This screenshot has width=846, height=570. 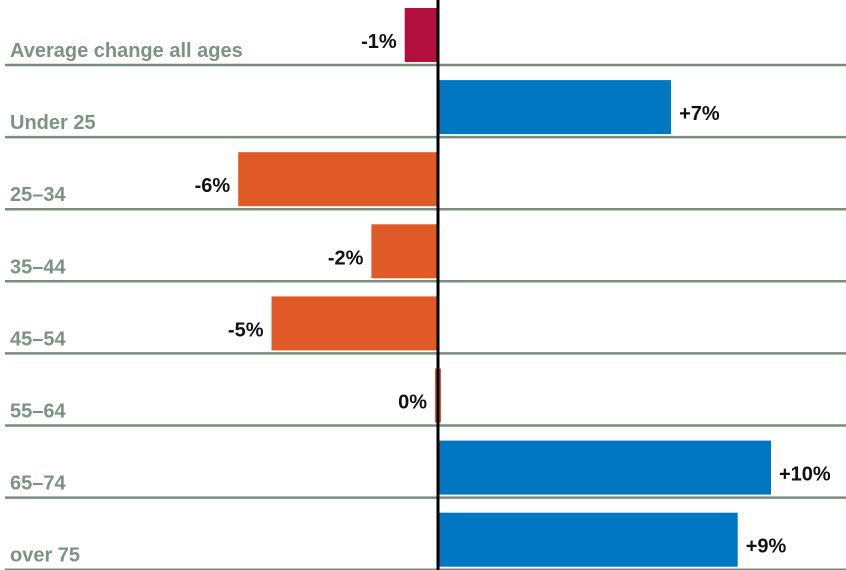 I want to click on category-label: over 75, so click(x=45, y=556).